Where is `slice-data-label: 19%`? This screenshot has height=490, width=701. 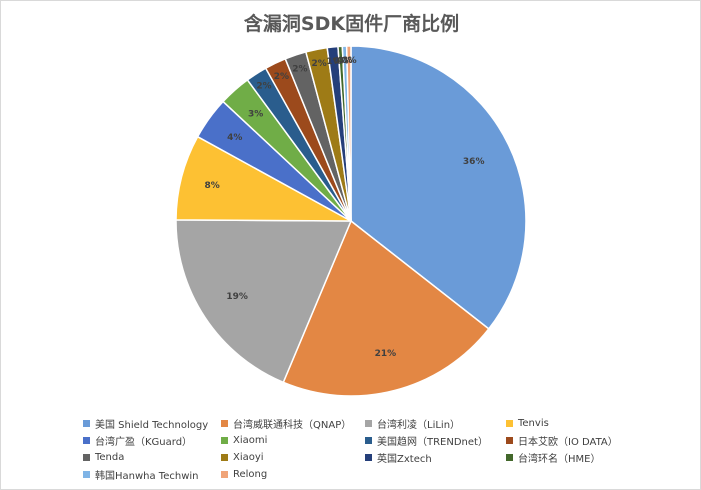
slice-data-label: 19% is located at coordinates (237, 297).